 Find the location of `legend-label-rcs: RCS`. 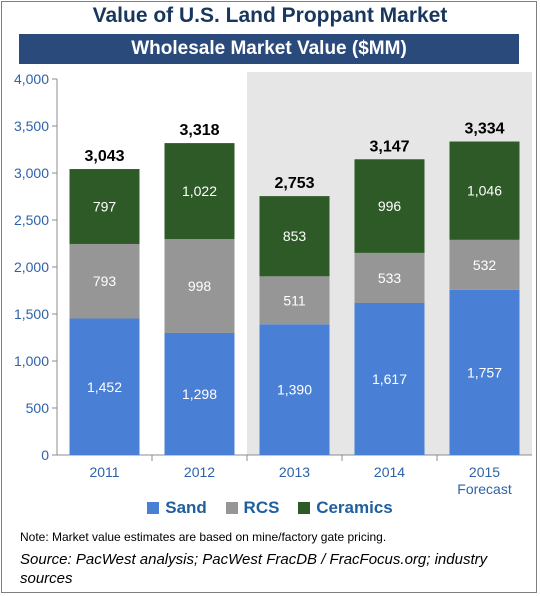

legend-label-rcs: RCS is located at coordinates (261, 507).